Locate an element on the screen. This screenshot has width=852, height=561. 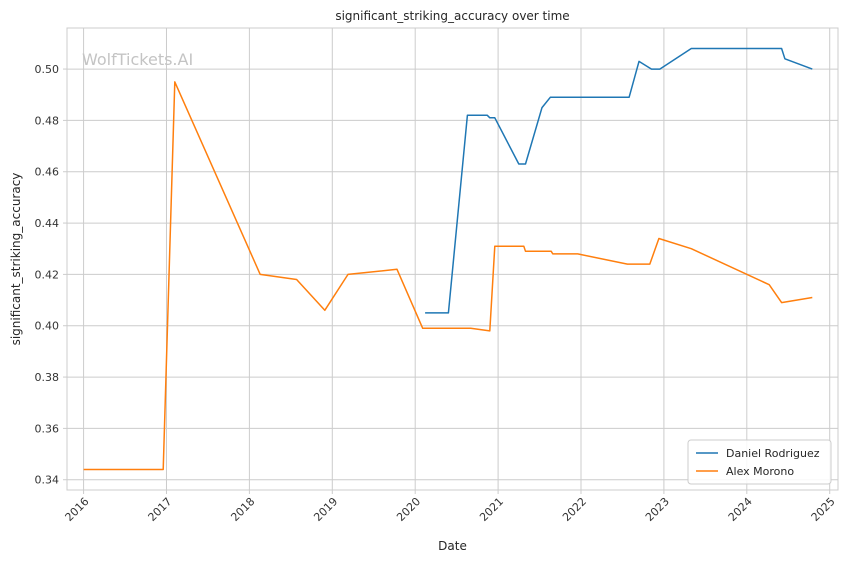
y-axis-ticks: 0.34 0.36 0.38 0.40 0.42 0.44 0.46 0.48 0.50 is located at coordinates (51, 275).